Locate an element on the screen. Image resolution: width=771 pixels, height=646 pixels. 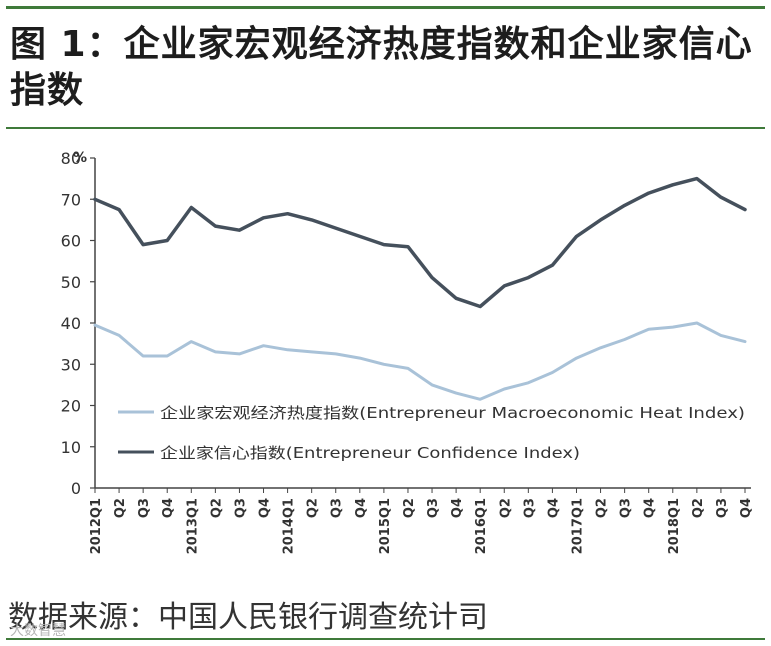
title-rule is located at coordinates (385, 128).